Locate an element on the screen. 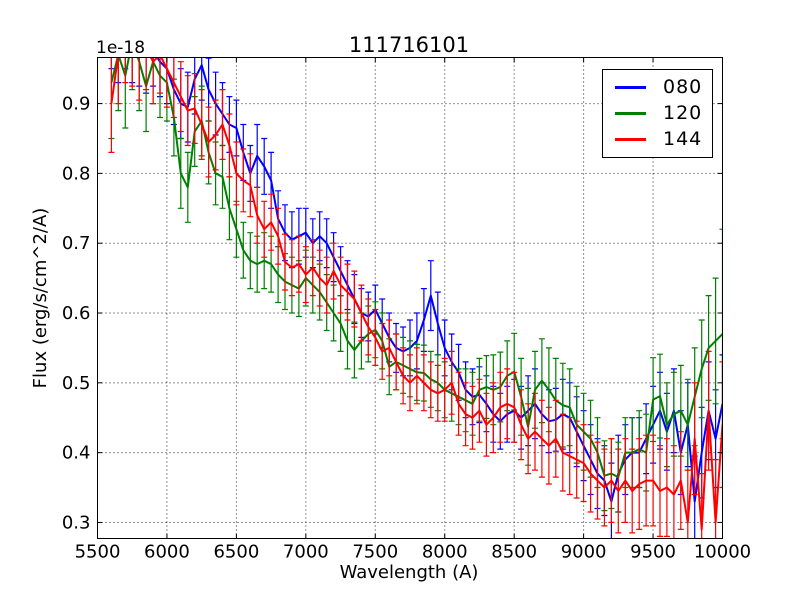  legend-row: 120 is located at coordinates (663, 112).